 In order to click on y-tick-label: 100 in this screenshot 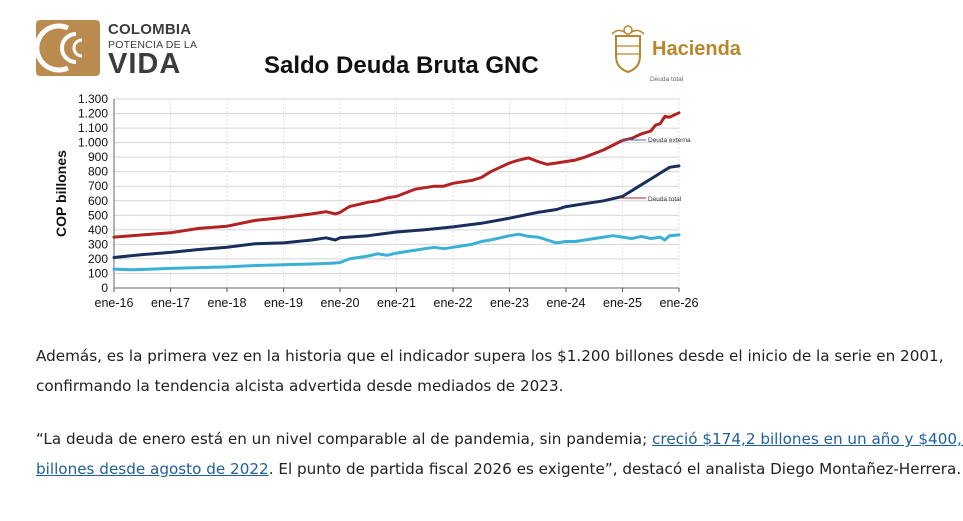, I will do `click(98, 273)`.